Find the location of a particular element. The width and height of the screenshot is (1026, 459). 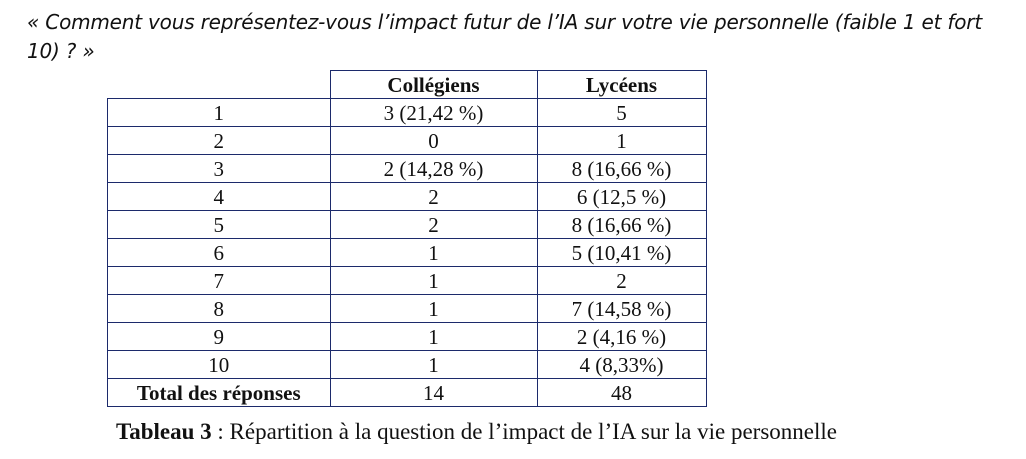

table-row: 10 1 4 (8,33%) is located at coordinates (407, 364).